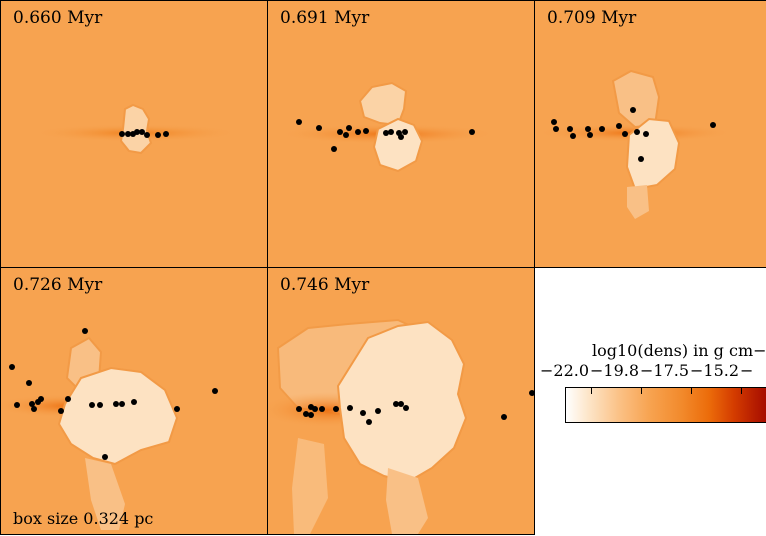 This screenshot has width=766, height=536. I want to click on time-label: 0.726 Myr, so click(58, 285).